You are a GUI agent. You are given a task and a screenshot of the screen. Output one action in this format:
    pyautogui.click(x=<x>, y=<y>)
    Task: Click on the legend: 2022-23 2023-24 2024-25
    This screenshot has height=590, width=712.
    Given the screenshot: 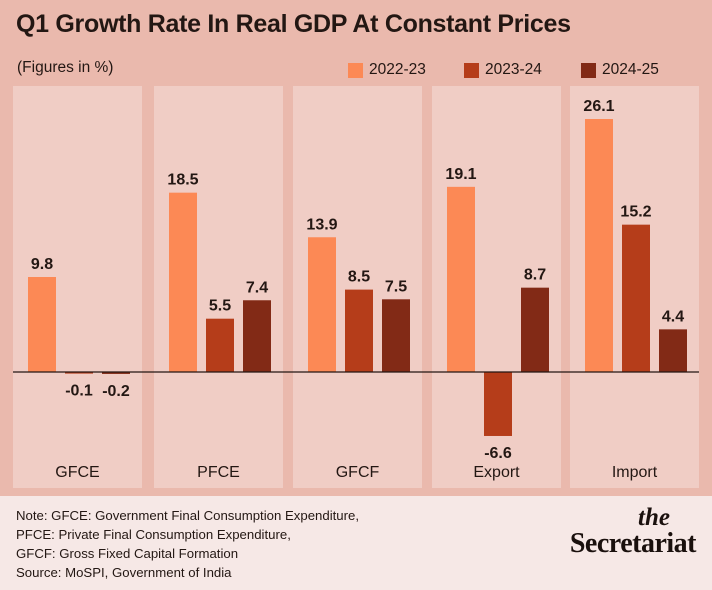 What is the action you would take?
    pyautogui.click(x=356, y=70)
    